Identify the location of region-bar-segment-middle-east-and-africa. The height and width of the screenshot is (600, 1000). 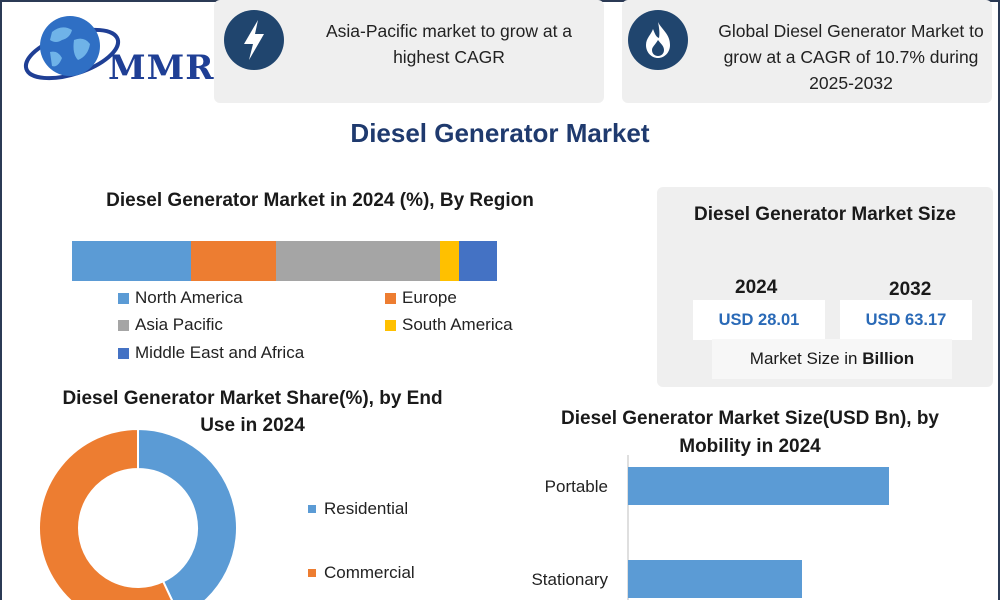
(477, 261).